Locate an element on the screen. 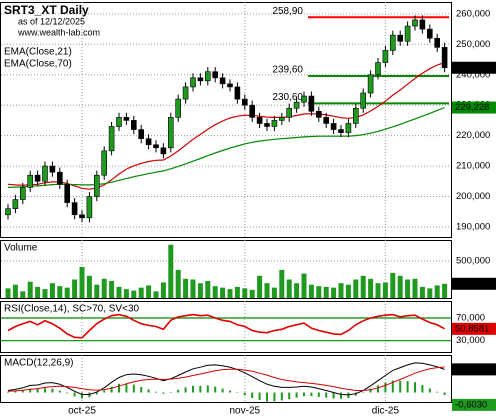 The height and width of the screenshot is (420, 496). last-value-label: 50,8581 is located at coordinates (472, 328).